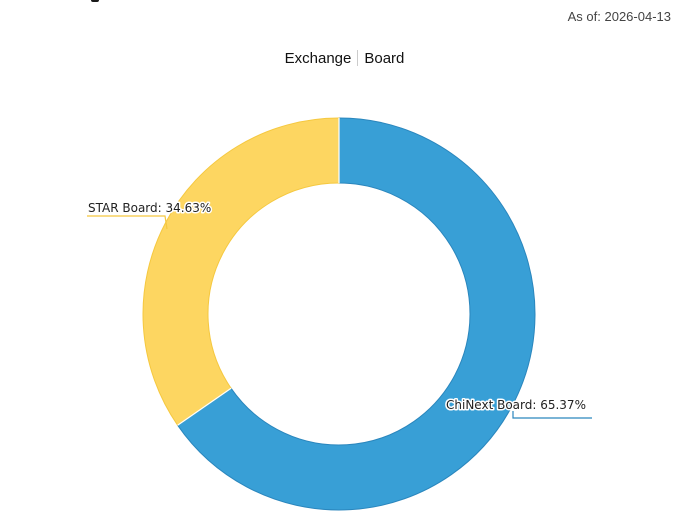  I want to click on grouping-tabs: Exchange Board, so click(344, 58).